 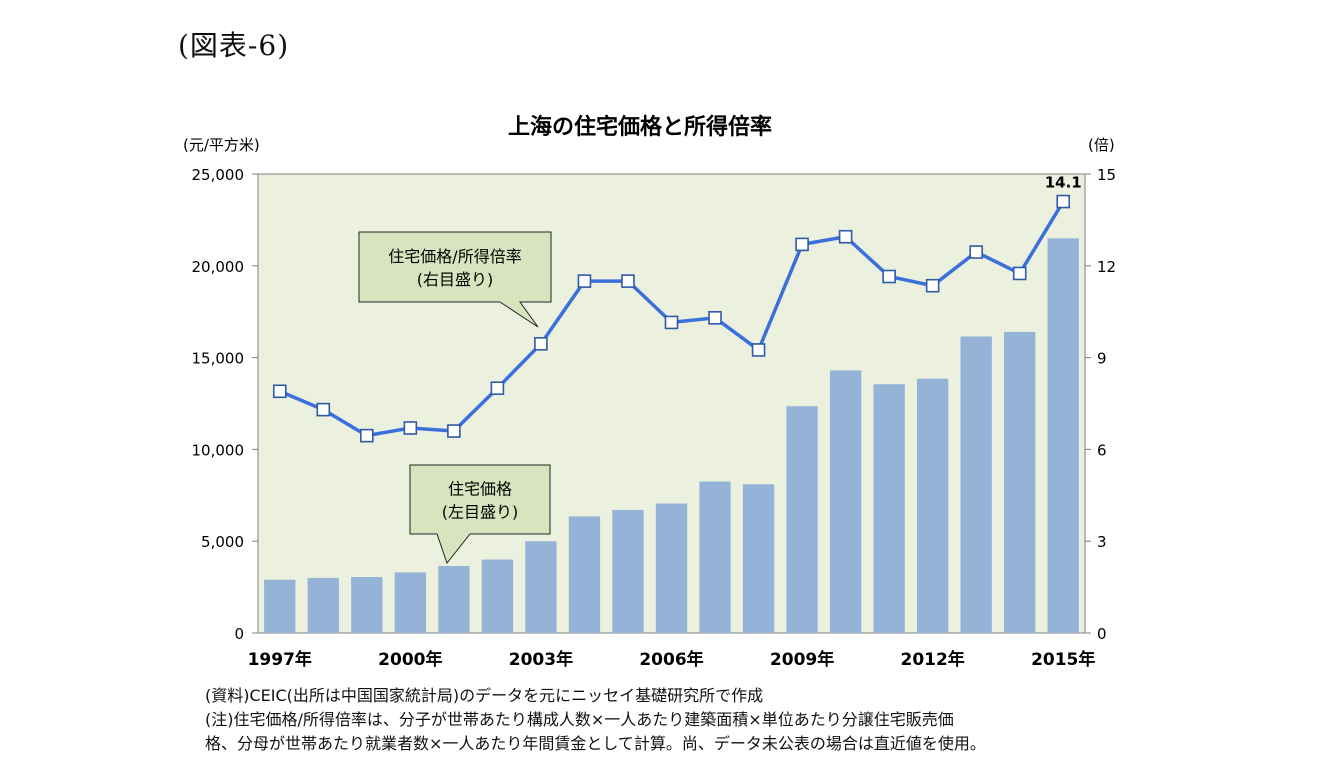 What do you see at coordinates (1102, 542) in the screenshot?
I see `right-tick-label: 3` at bounding box center [1102, 542].